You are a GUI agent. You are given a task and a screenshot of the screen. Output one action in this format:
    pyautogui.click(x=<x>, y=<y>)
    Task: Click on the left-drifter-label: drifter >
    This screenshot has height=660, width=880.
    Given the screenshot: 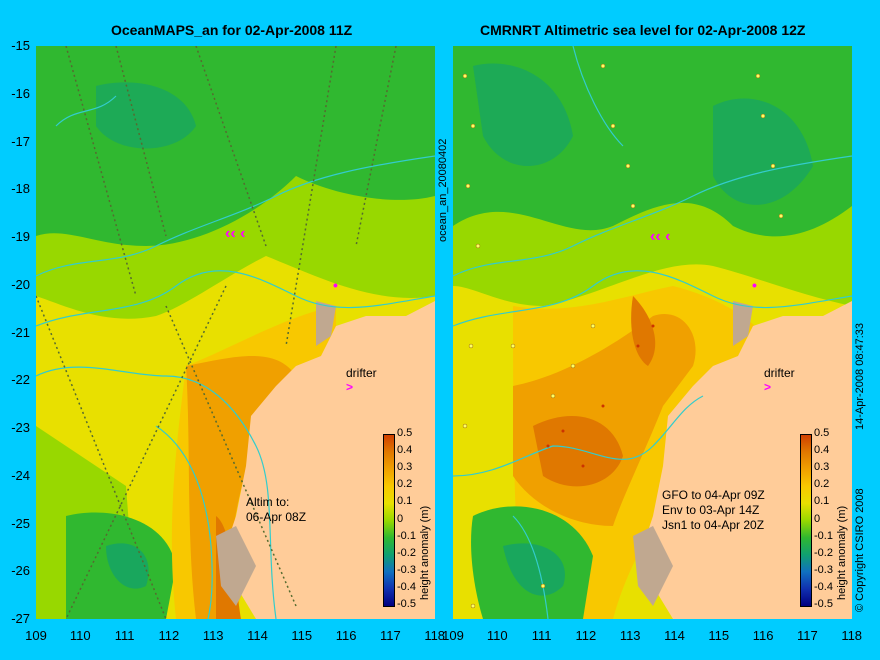 What is the action you would take?
    pyautogui.click(x=361, y=380)
    